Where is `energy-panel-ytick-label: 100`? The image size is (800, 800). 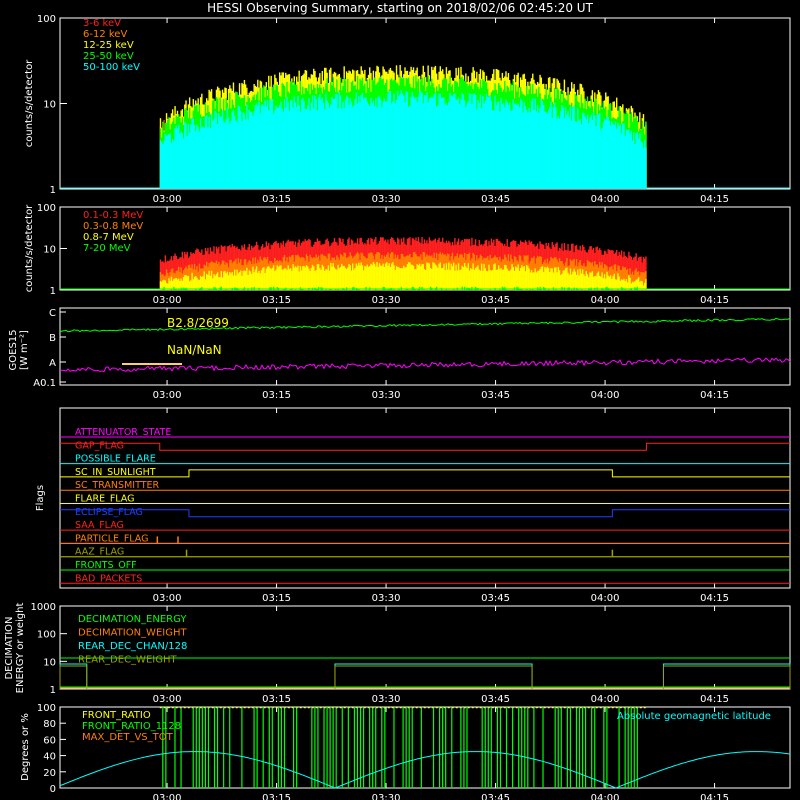 energy-panel-ytick-label: 100 is located at coordinates (46, 19).